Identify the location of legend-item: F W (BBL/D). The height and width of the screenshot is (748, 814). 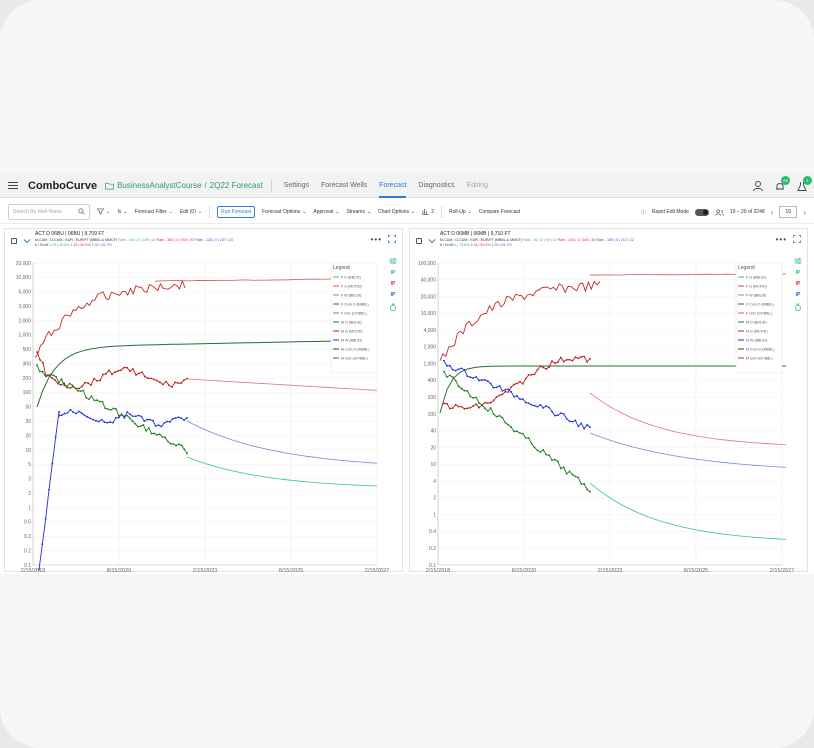
(756, 296).